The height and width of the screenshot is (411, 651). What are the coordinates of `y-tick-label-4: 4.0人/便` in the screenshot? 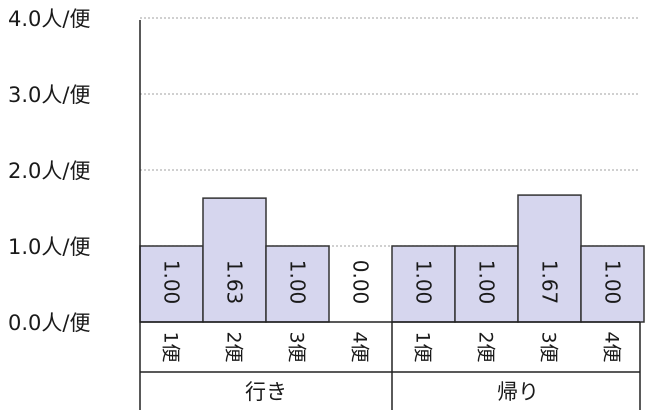 It's located at (49, 19).